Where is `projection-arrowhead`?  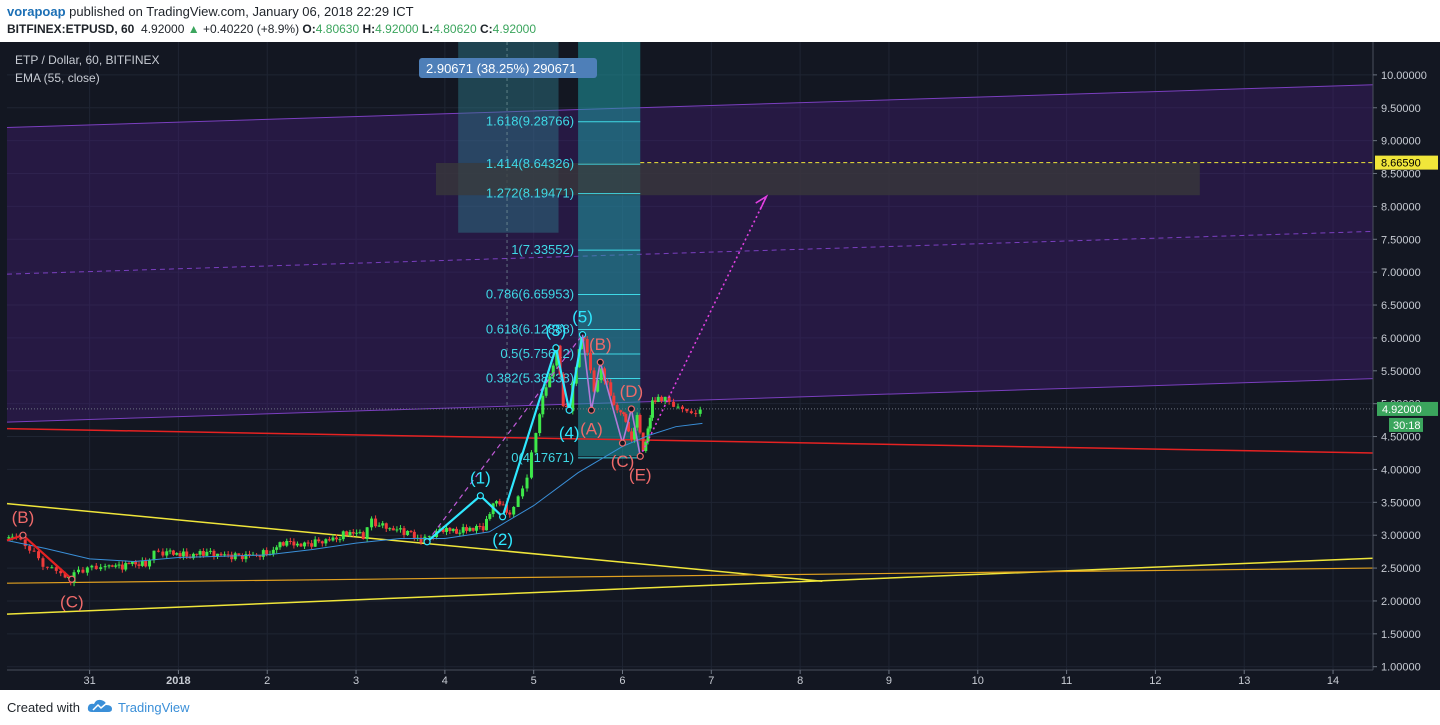 projection-arrowhead is located at coordinates (762, 202).